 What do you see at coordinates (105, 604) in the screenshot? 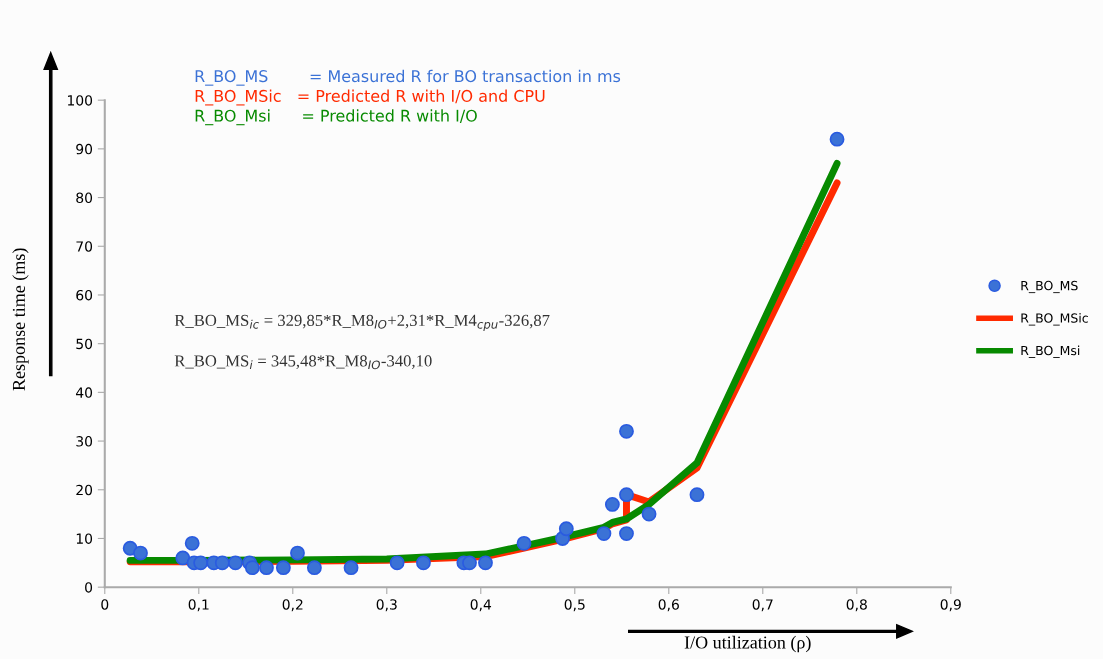
I see `x-tick-label: 0` at bounding box center [105, 604].